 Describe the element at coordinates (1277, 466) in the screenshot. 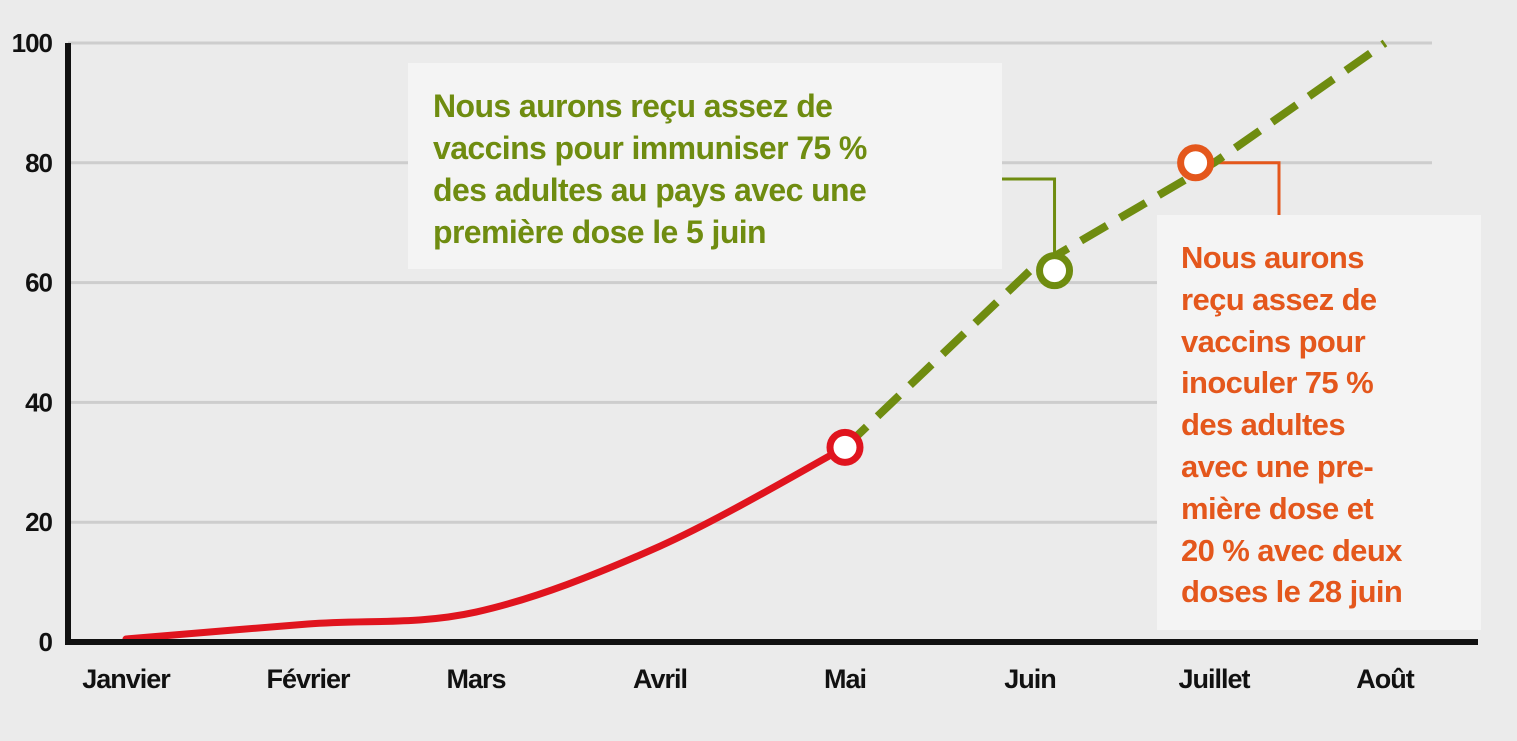

I see `callout-second-line: avec une pre-` at that location.